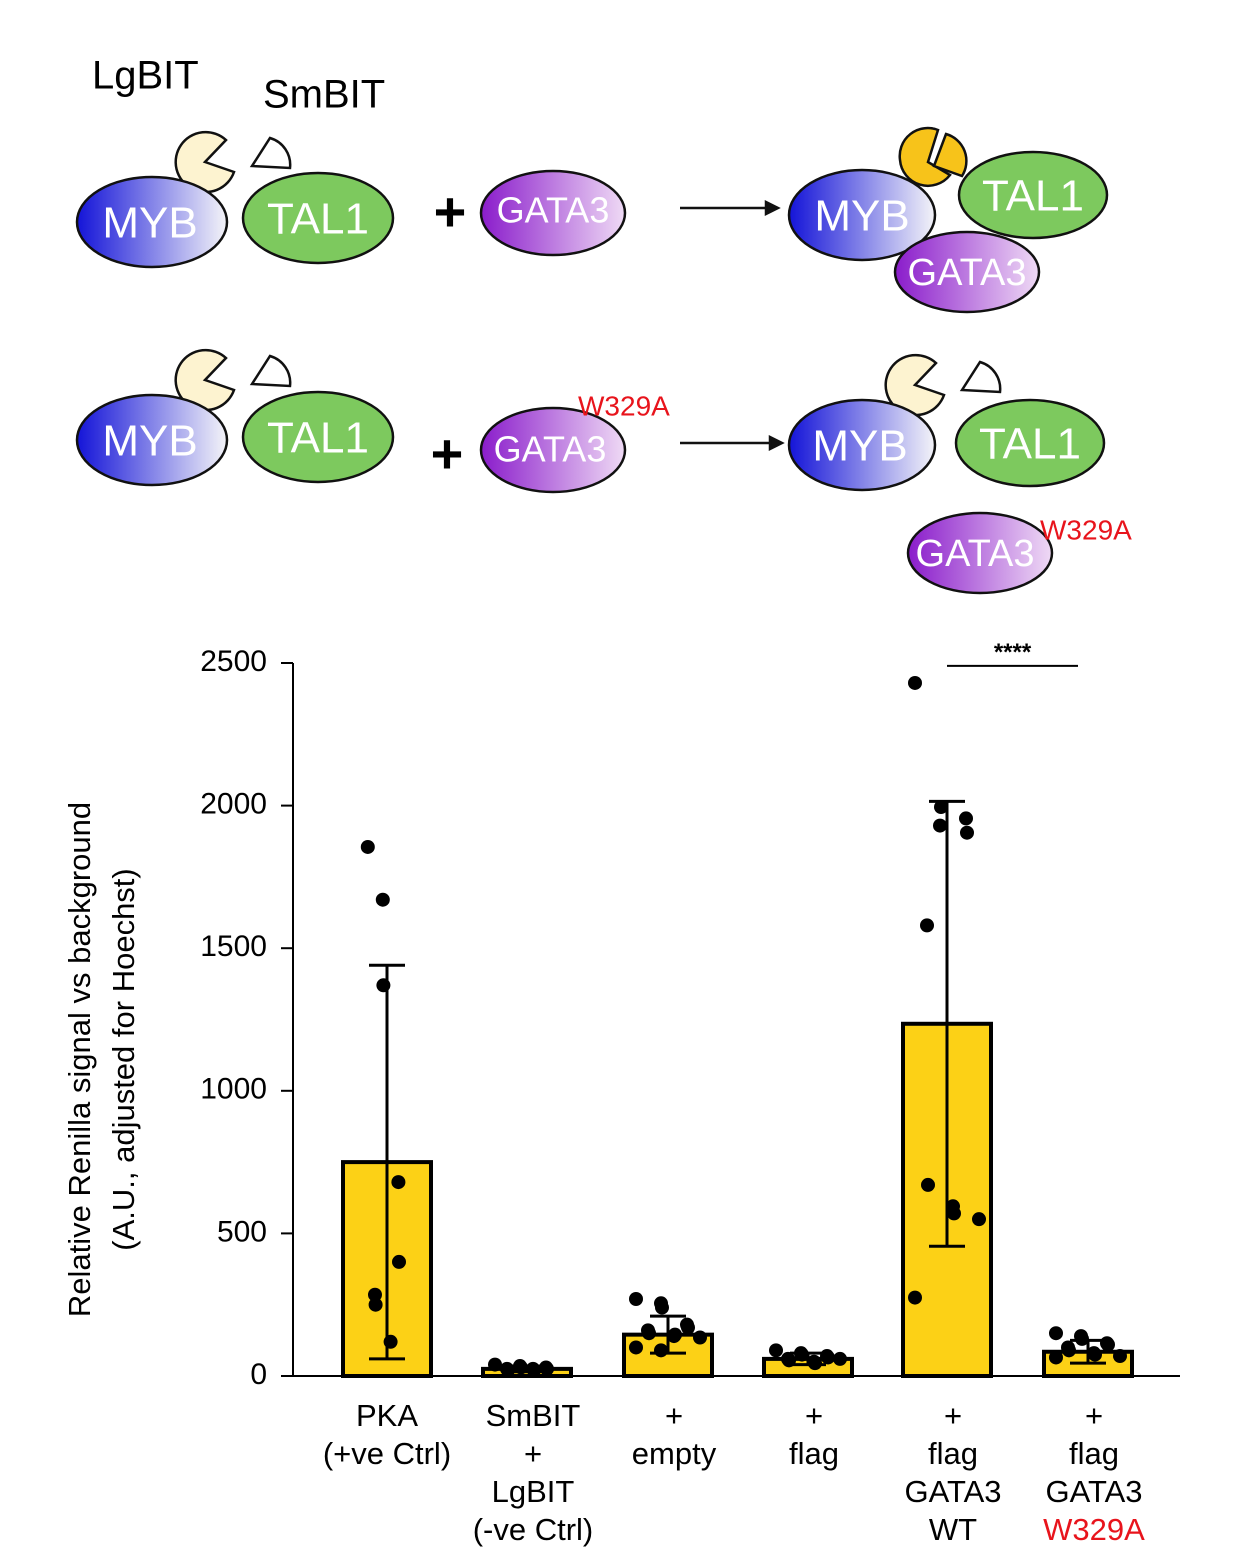  What do you see at coordinates (324, 95) in the screenshot?
I see `smbit-label: SmBIT` at bounding box center [324, 95].